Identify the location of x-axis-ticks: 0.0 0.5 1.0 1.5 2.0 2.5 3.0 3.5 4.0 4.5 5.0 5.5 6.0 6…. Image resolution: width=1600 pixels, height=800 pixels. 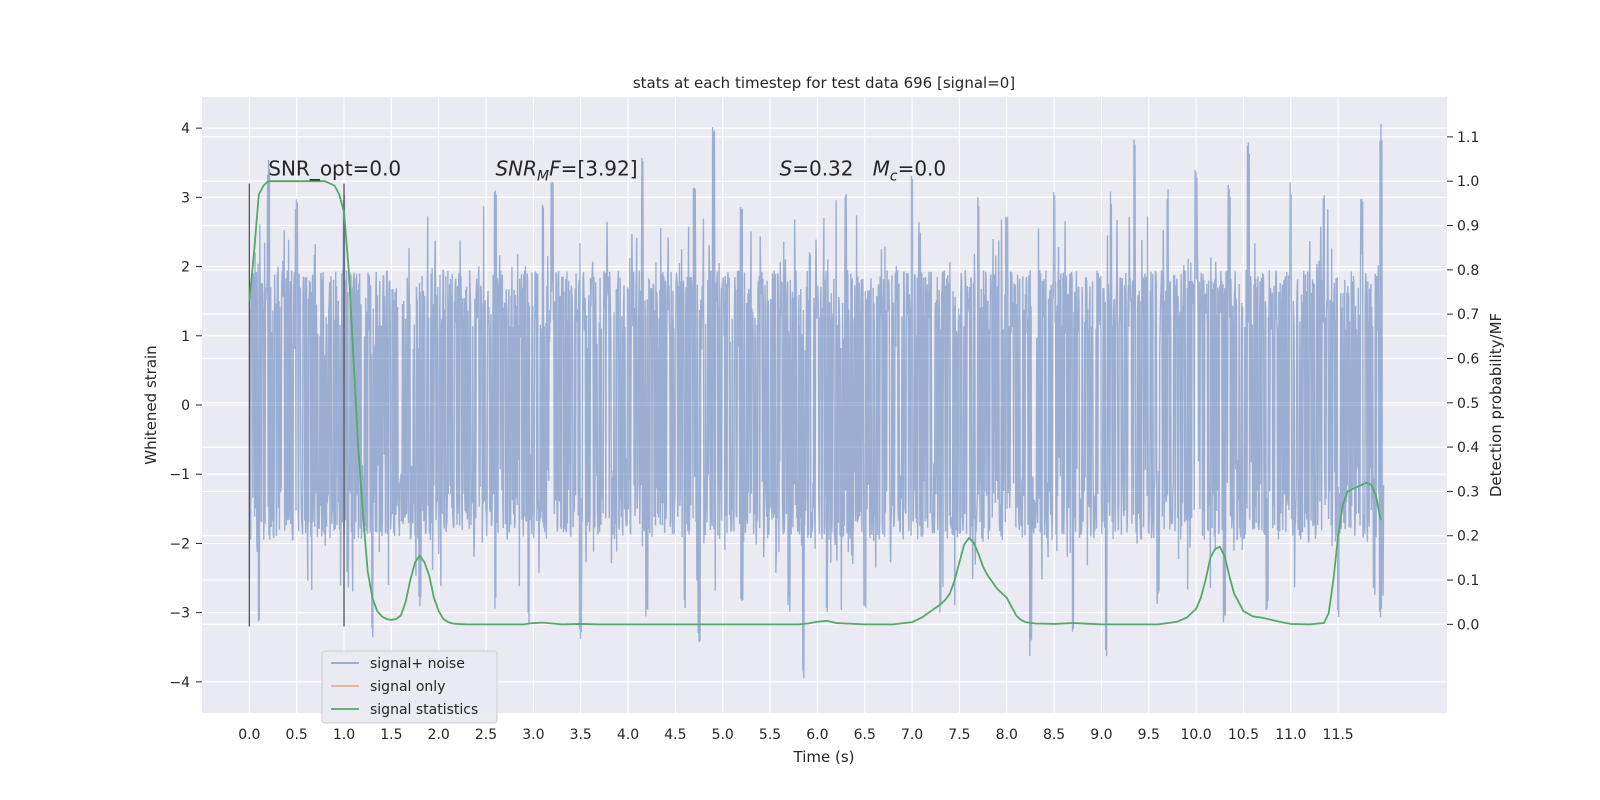
(796, 735).